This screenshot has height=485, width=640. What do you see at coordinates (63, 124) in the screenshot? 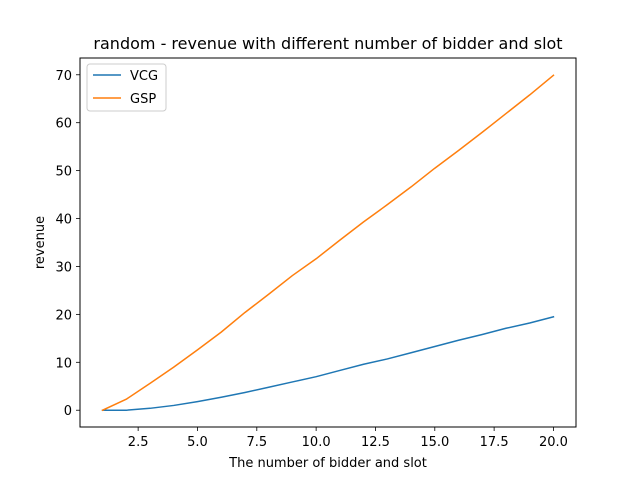
I see `y-tick-label: 60` at bounding box center [63, 124].